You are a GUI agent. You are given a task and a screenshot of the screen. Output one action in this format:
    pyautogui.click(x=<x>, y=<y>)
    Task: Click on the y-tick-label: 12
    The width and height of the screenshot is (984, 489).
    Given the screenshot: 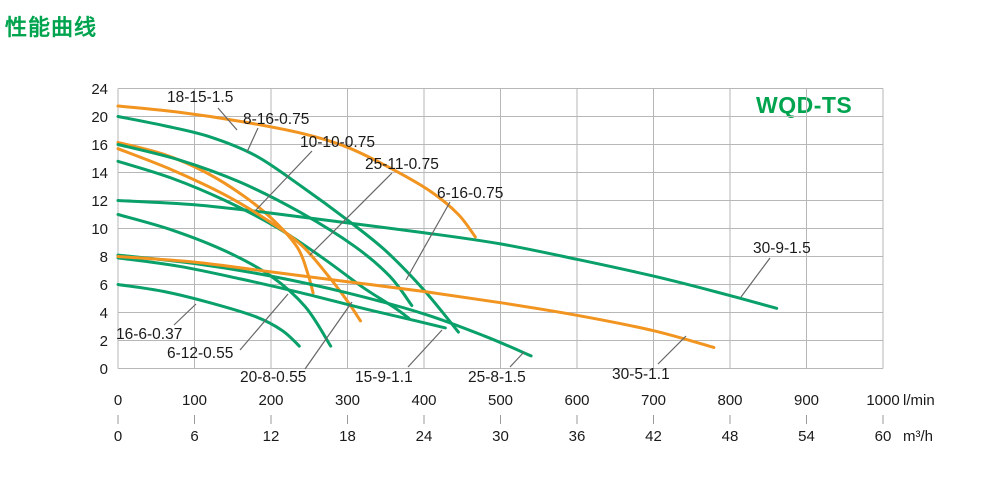 What is the action you would take?
    pyautogui.click(x=99, y=201)
    